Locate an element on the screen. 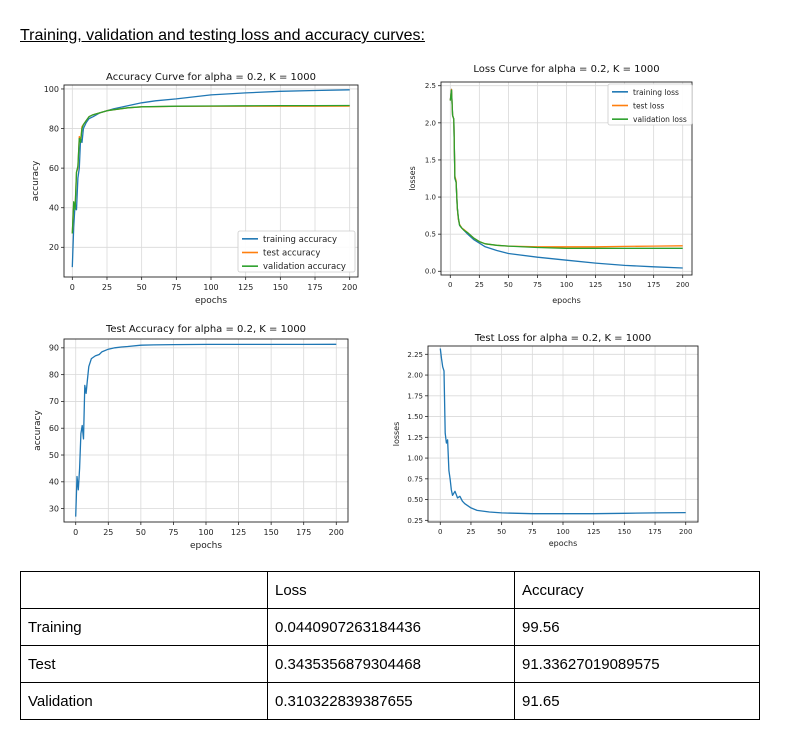 Image resolution: width=799 pixels, height=743 pixels. y-tick-label: 90 is located at coordinates (54, 348).